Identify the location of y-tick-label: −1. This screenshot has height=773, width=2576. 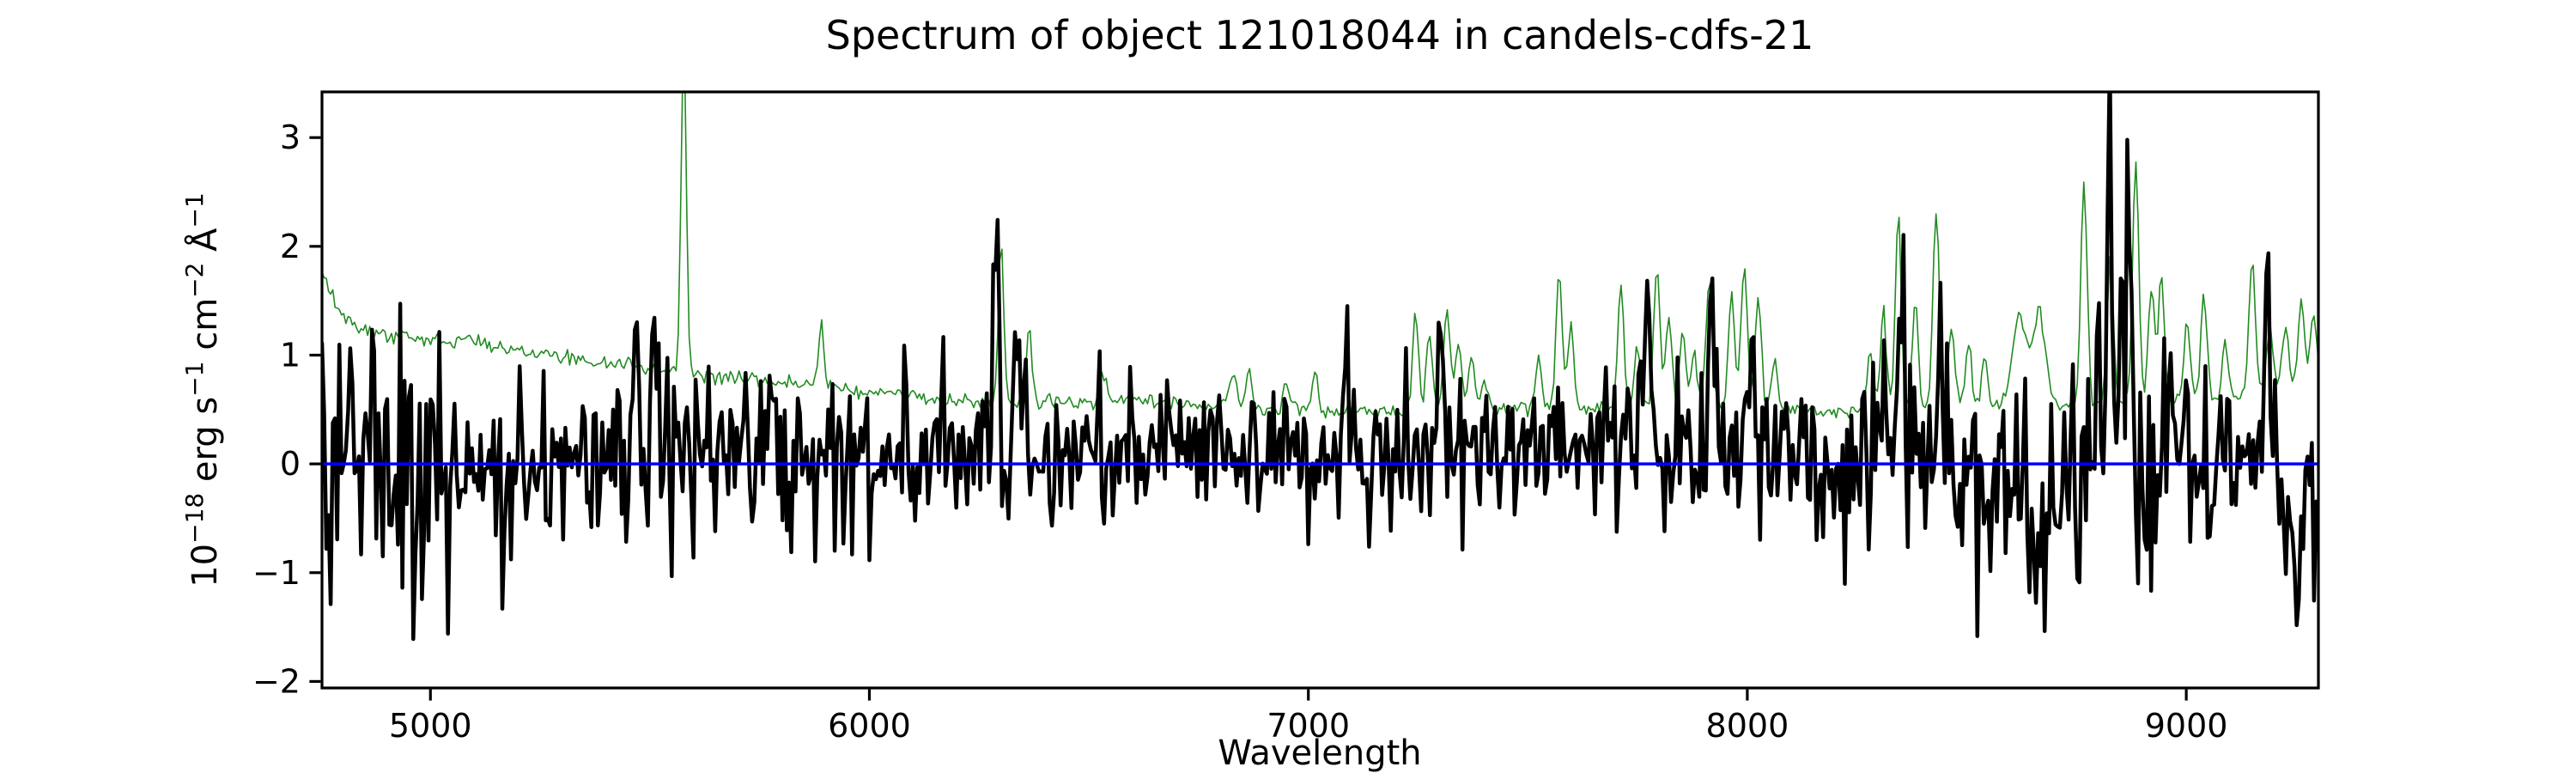
(276, 573).